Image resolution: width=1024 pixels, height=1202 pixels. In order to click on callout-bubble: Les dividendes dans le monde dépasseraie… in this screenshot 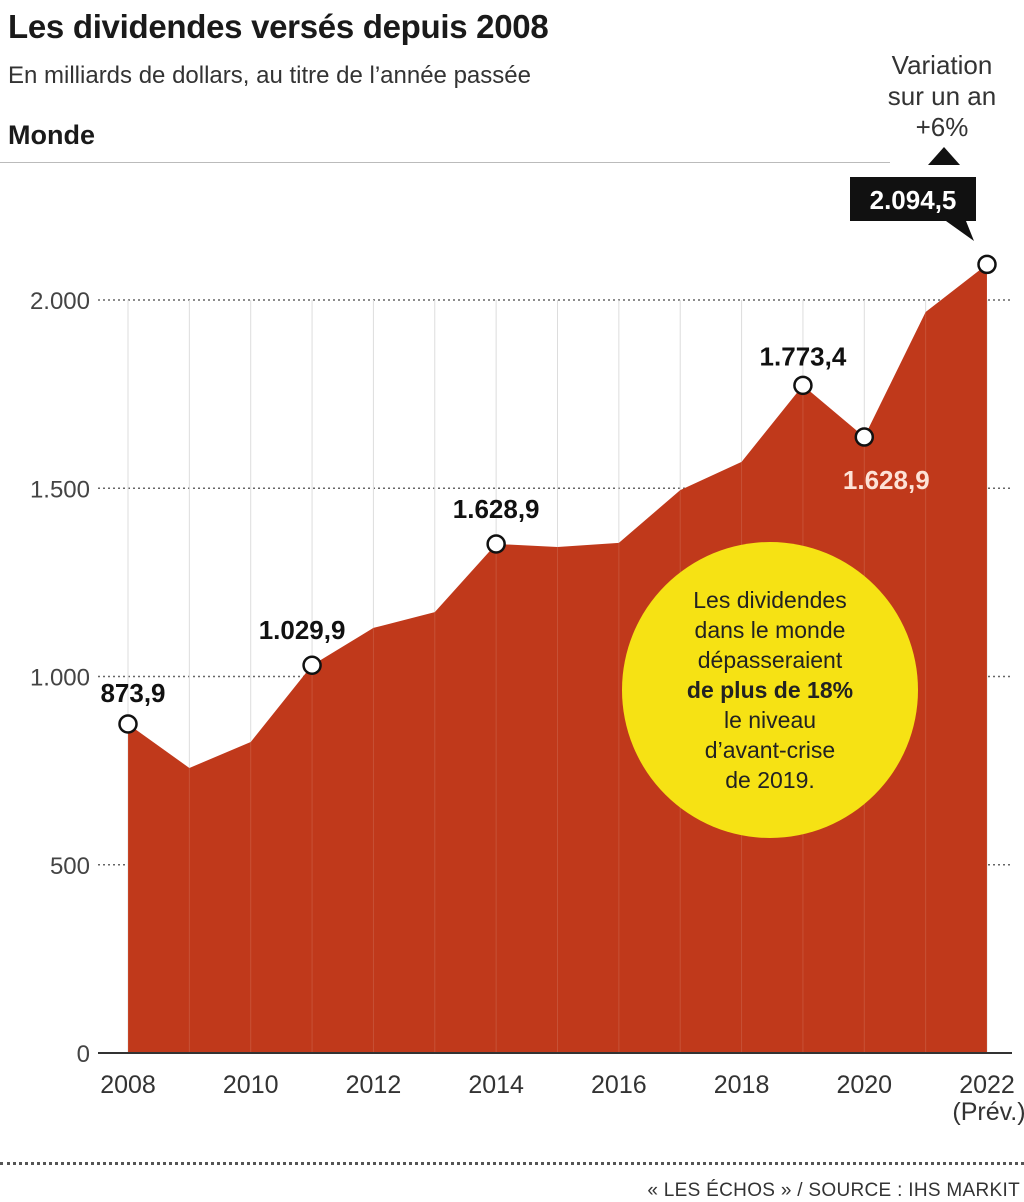, I will do `click(770, 690)`.